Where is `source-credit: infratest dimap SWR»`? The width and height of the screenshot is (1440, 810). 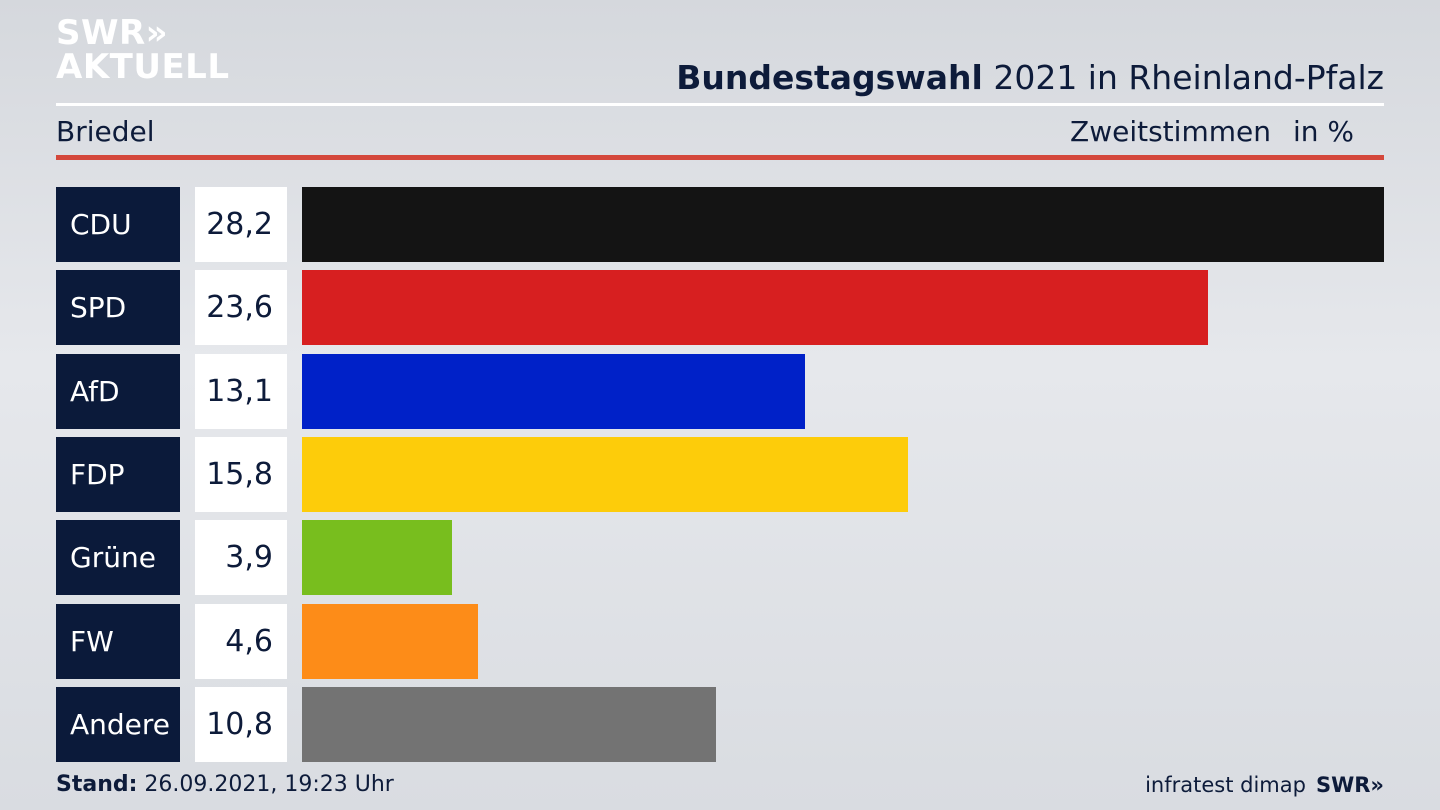 source-credit: infratest dimap SWR» is located at coordinates (1264, 785).